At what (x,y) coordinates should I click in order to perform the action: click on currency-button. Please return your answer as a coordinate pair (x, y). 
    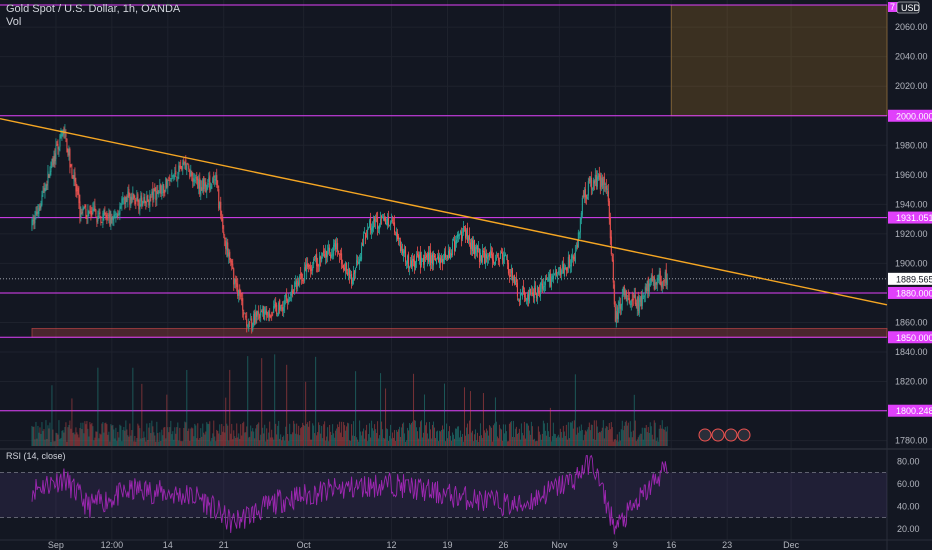
    Looking at the image, I should click on (908, 7).